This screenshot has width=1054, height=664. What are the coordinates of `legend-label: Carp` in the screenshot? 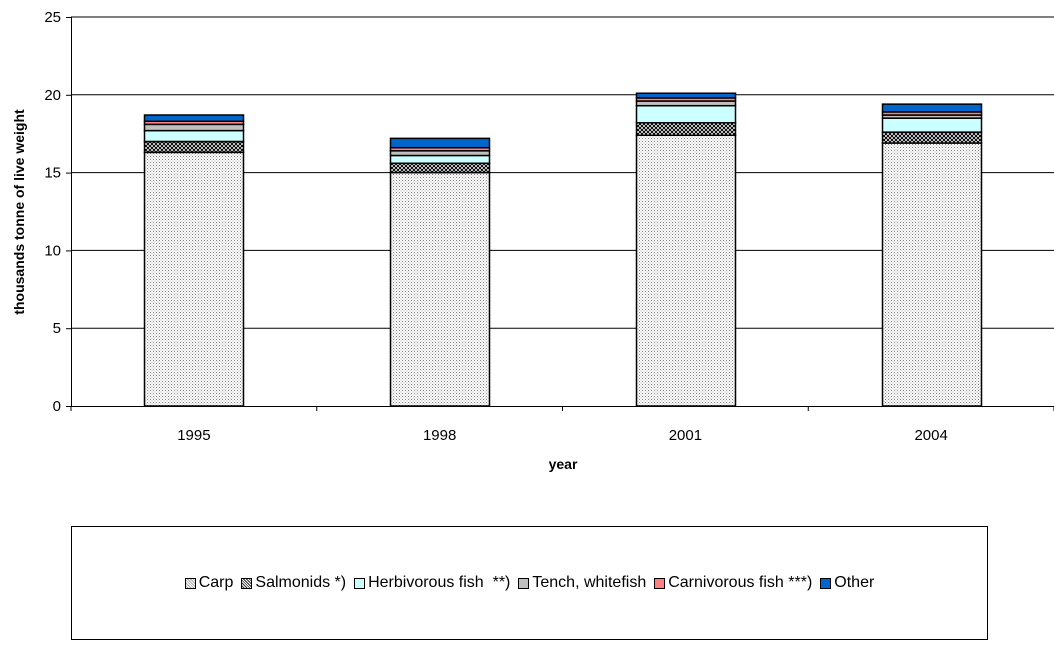 It's located at (216, 582).